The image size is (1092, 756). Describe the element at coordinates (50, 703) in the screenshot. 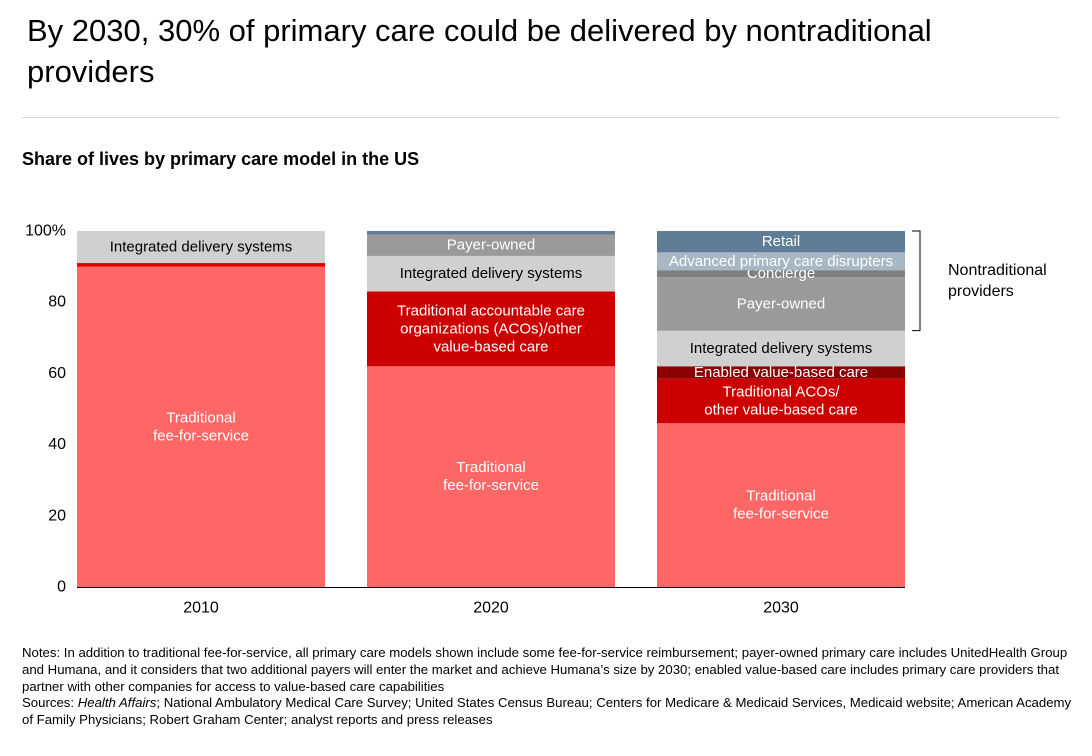

I see `sources-prefix: Sources:` at that location.